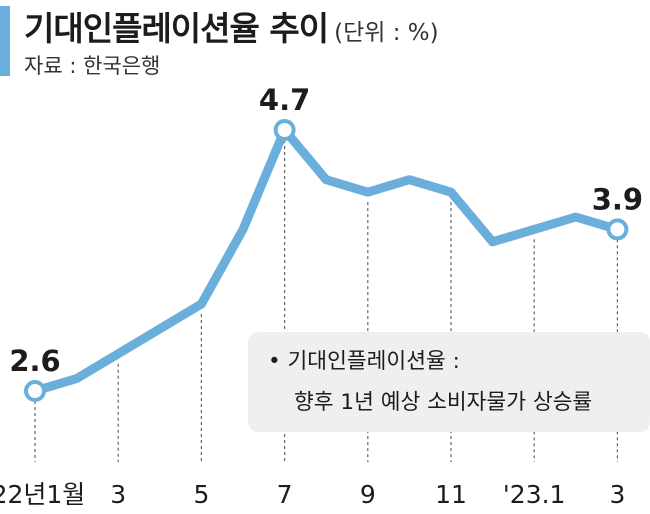 The width and height of the screenshot is (650, 514). I want to click on source-label: 자료 : 한국은행, so click(92, 66).